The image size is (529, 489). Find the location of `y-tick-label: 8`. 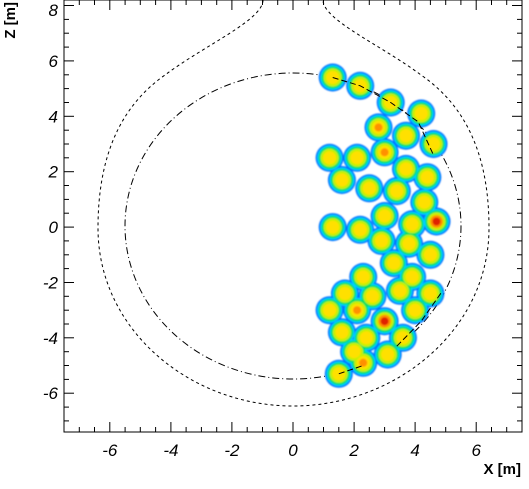

y-tick-label: 8 is located at coordinates (54, 10).